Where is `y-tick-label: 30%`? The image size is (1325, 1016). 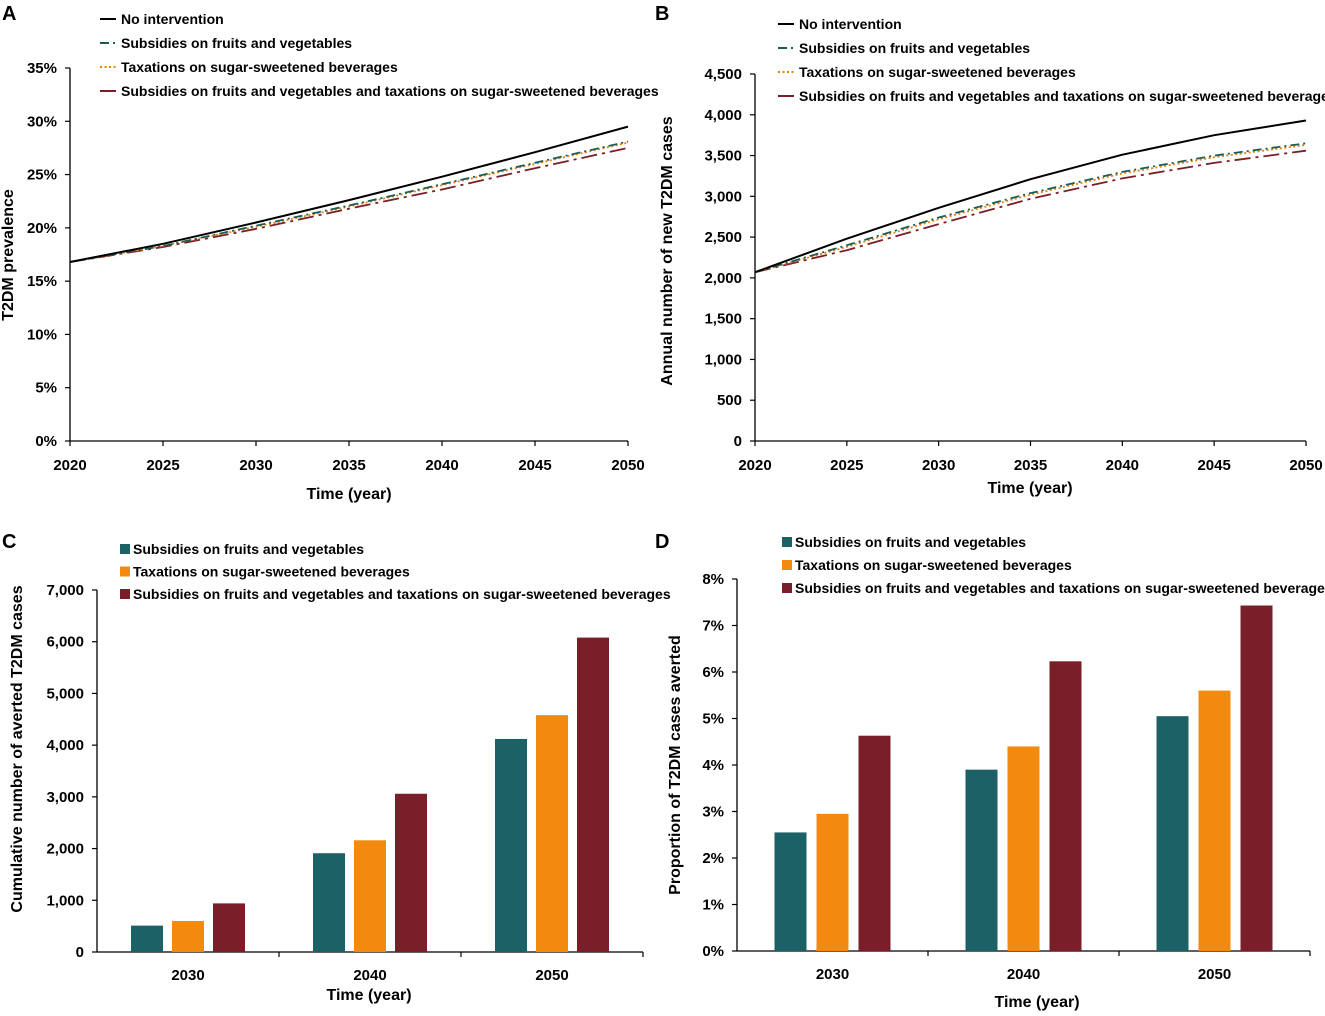
y-tick-label: 30% is located at coordinates (42, 121).